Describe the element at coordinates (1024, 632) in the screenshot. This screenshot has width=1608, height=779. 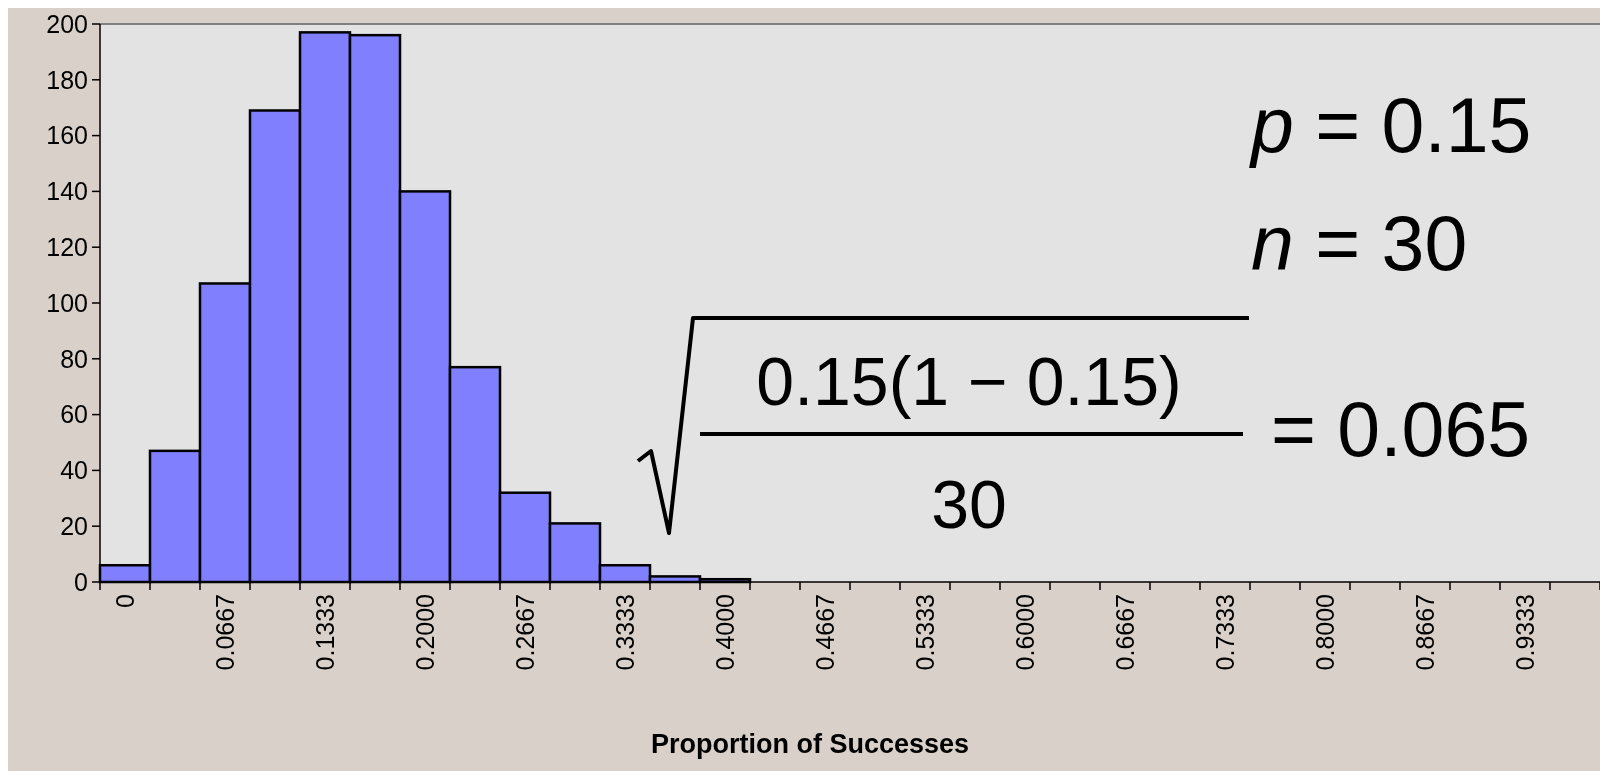
I see `x-tick-label: 0.6000` at that location.